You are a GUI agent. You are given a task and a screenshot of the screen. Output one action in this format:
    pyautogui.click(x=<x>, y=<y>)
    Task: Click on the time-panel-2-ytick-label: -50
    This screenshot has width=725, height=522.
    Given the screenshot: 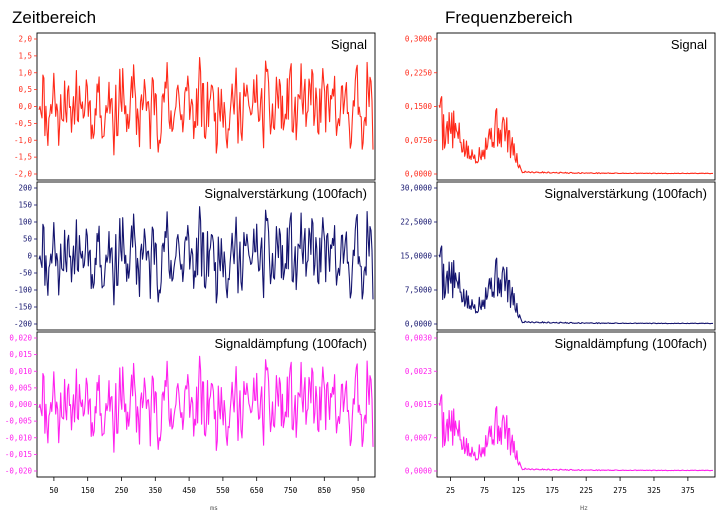 What is the action you would take?
    pyautogui.click(x=25, y=273)
    